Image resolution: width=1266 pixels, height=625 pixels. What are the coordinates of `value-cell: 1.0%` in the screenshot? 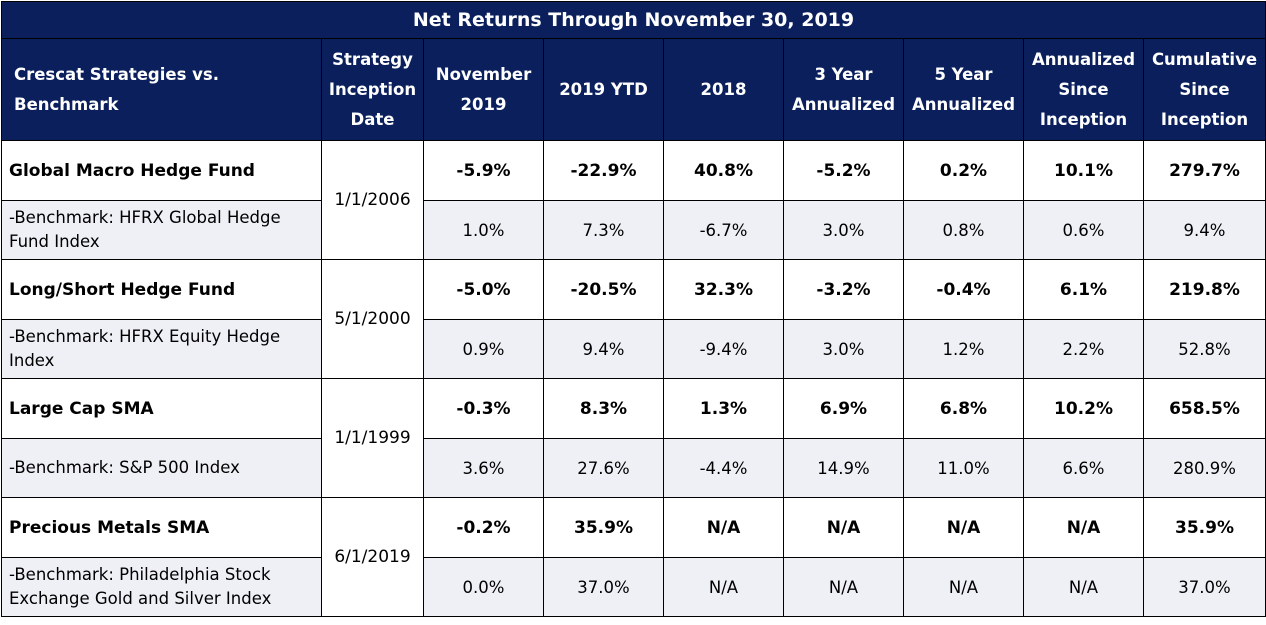 It's located at (483, 230).